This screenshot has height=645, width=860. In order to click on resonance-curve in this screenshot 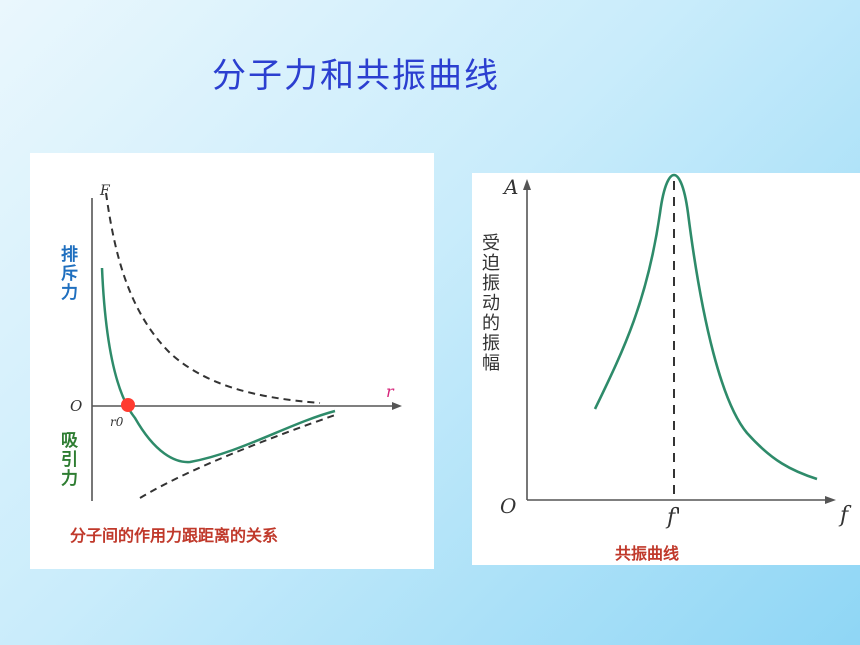, I will do `click(705, 327)`.